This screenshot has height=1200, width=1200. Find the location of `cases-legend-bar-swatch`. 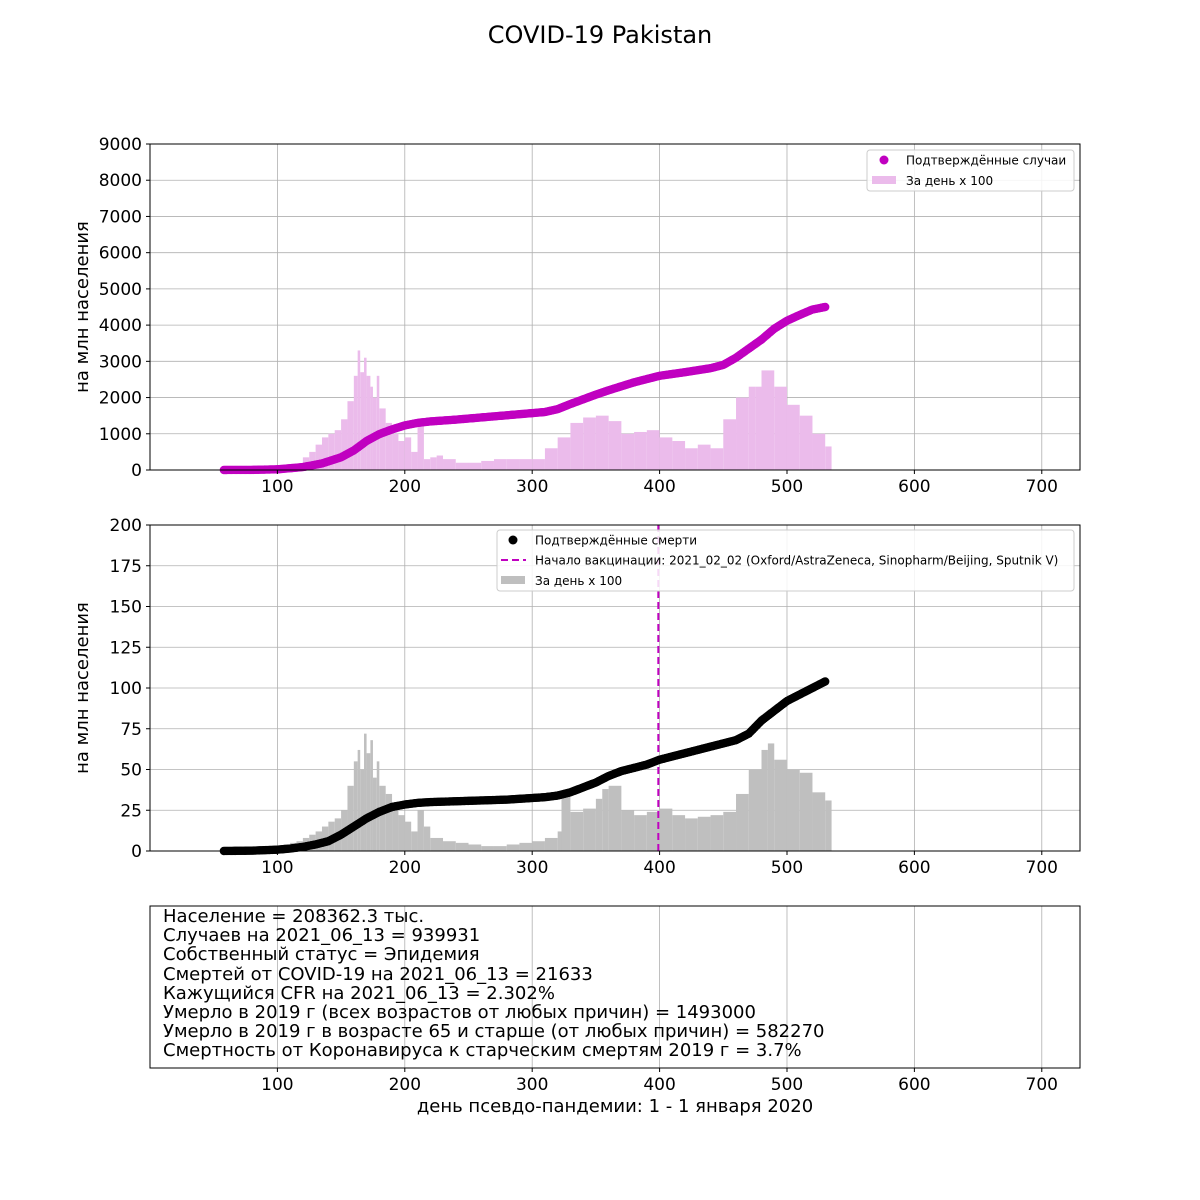

cases-legend-bar-swatch is located at coordinates (884, 180).